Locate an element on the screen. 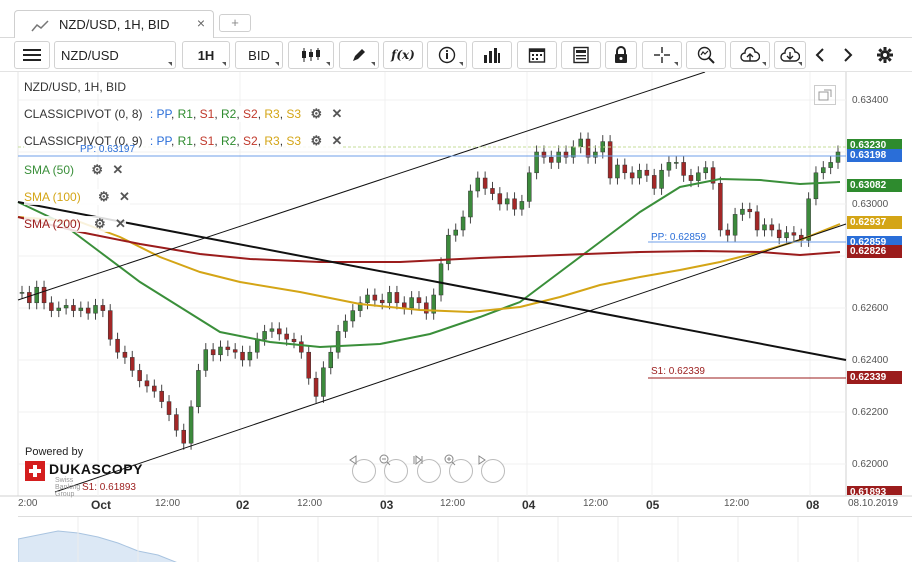 This screenshot has height=562, width=912. settings-button is located at coordinates (885, 55).